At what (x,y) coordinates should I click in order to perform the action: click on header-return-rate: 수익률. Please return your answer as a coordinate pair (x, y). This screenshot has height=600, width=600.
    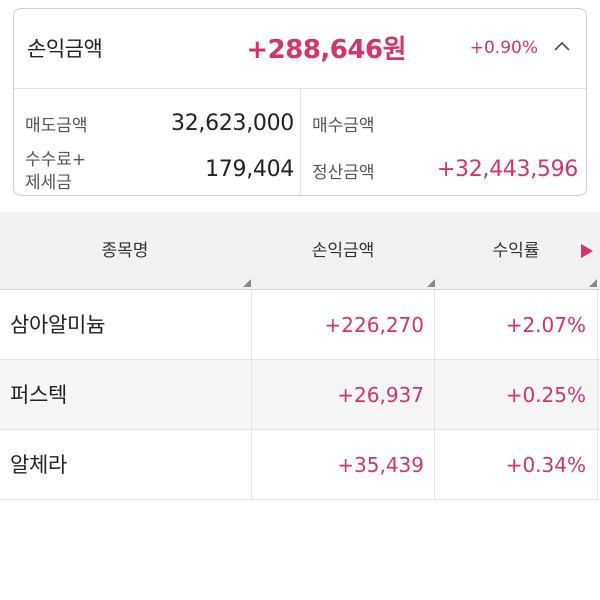
    Looking at the image, I should click on (516, 251).